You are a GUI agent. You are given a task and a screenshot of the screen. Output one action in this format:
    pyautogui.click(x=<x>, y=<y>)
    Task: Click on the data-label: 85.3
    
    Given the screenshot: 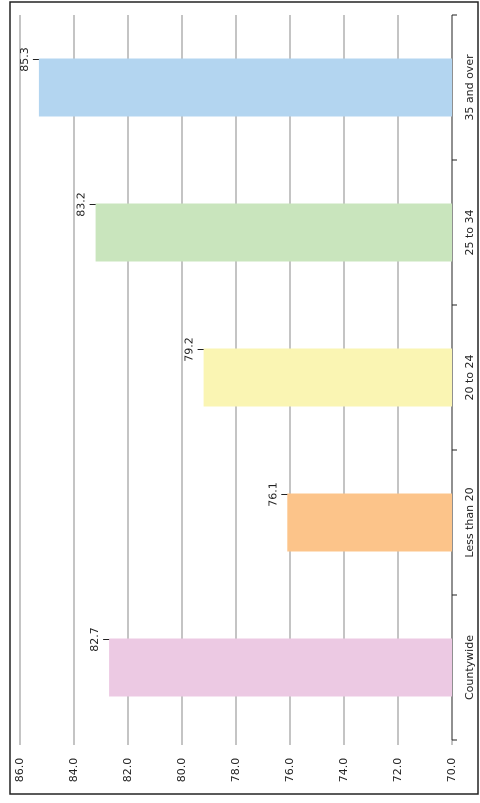 What is the action you would take?
    pyautogui.click(x=24, y=59)
    